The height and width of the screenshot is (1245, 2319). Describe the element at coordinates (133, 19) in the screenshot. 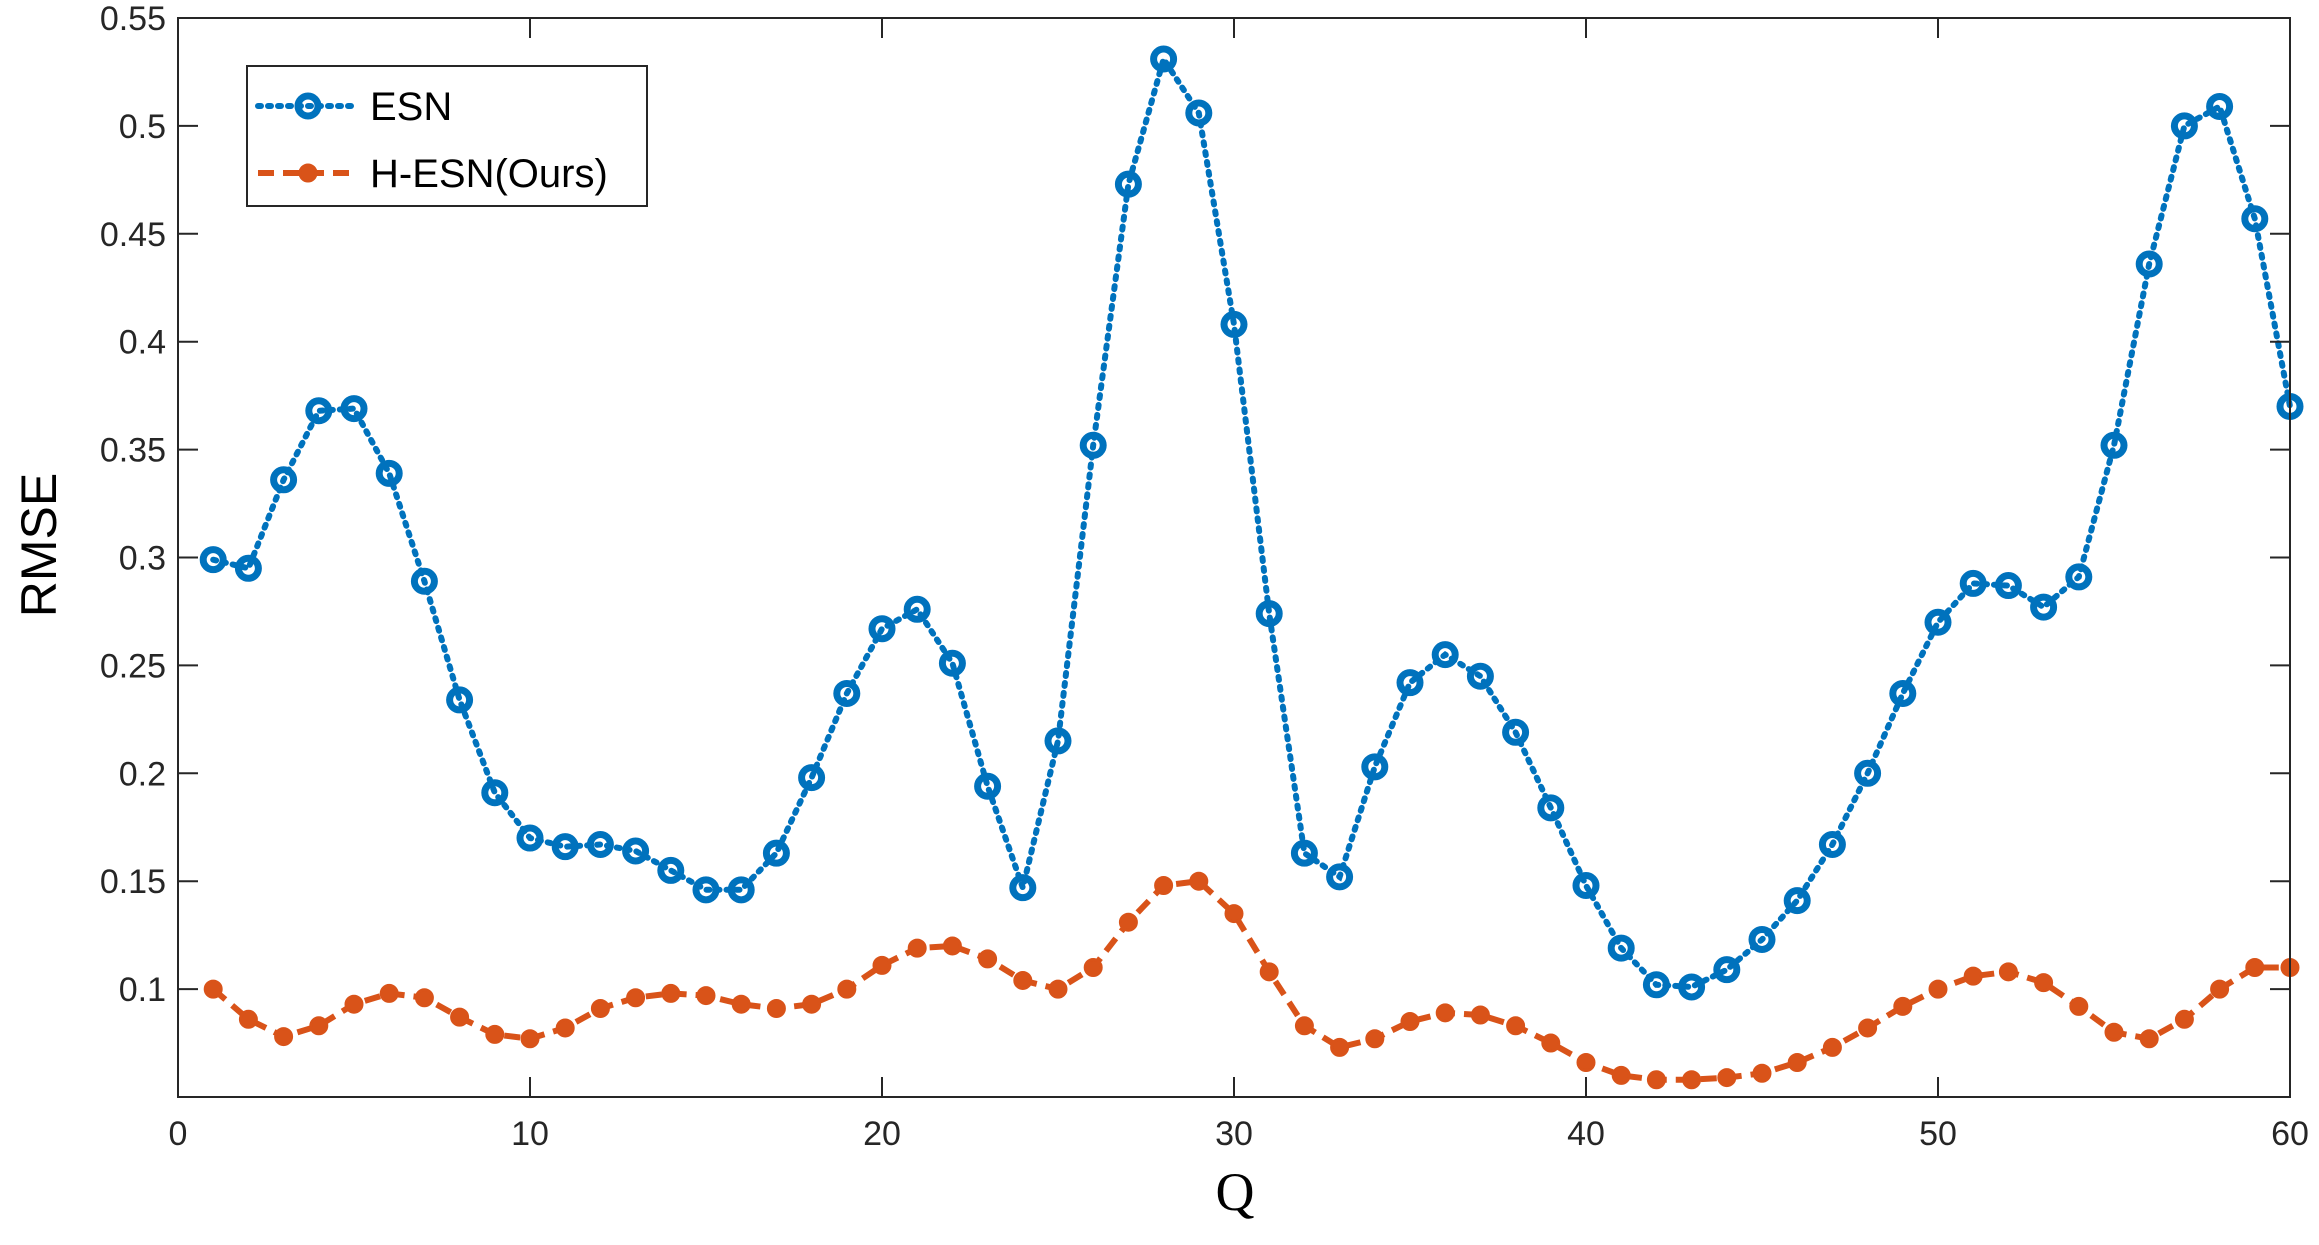

I see `y-tick-label: 0.55` at that location.